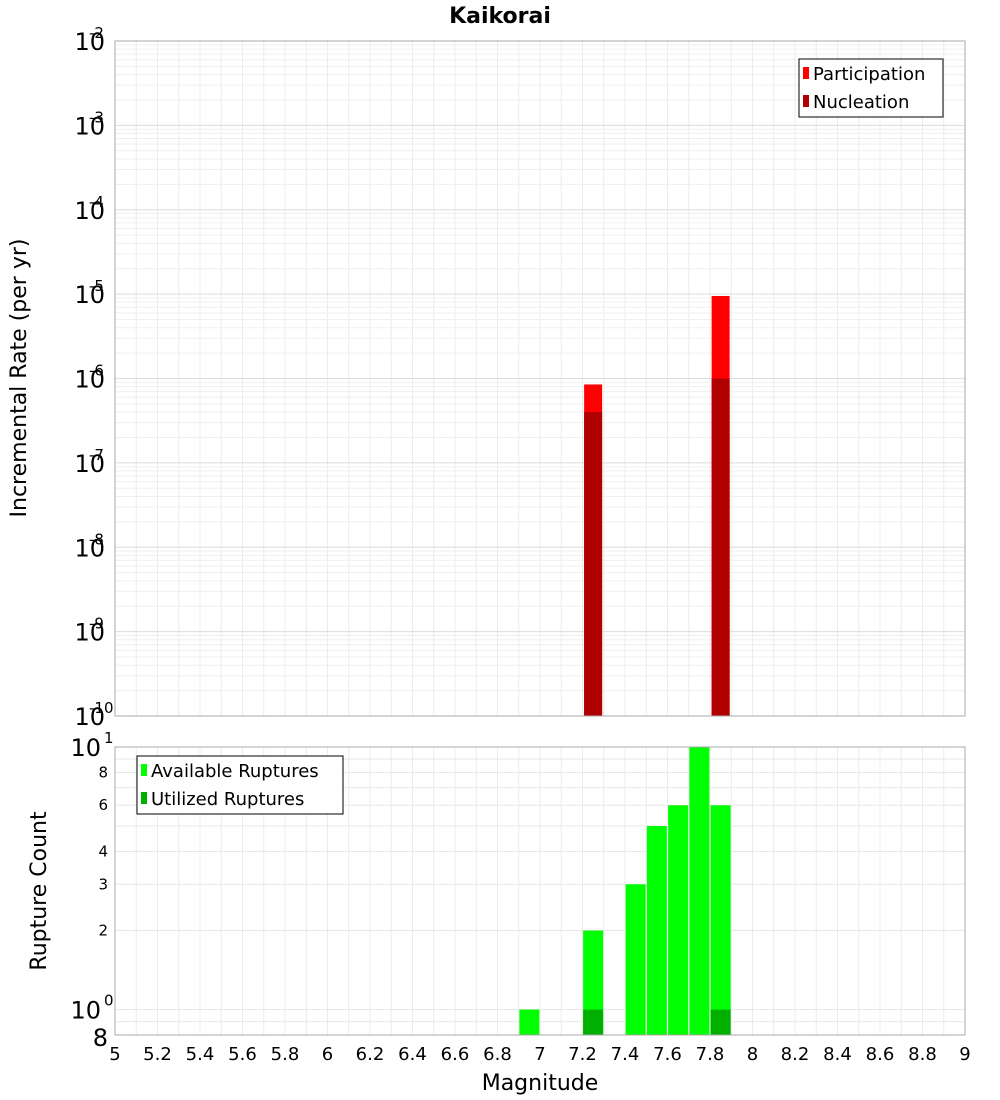 Image resolution: width=1000 pixels, height=1100 pixels. What do you see at coordinates (806, 73) in the screenshot?
I see `participation-legend-swatch` at bounding box center [806, 73].